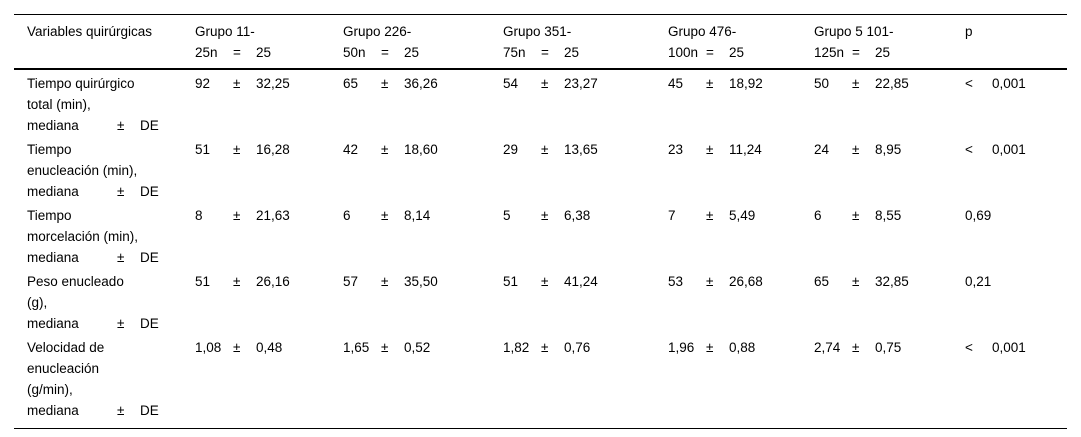 This screenshot has height=437, width=1081. Describe the element at coordinates (889, 301) in the screenshot. I see `data-cell: 65 ±32,85` at that location.